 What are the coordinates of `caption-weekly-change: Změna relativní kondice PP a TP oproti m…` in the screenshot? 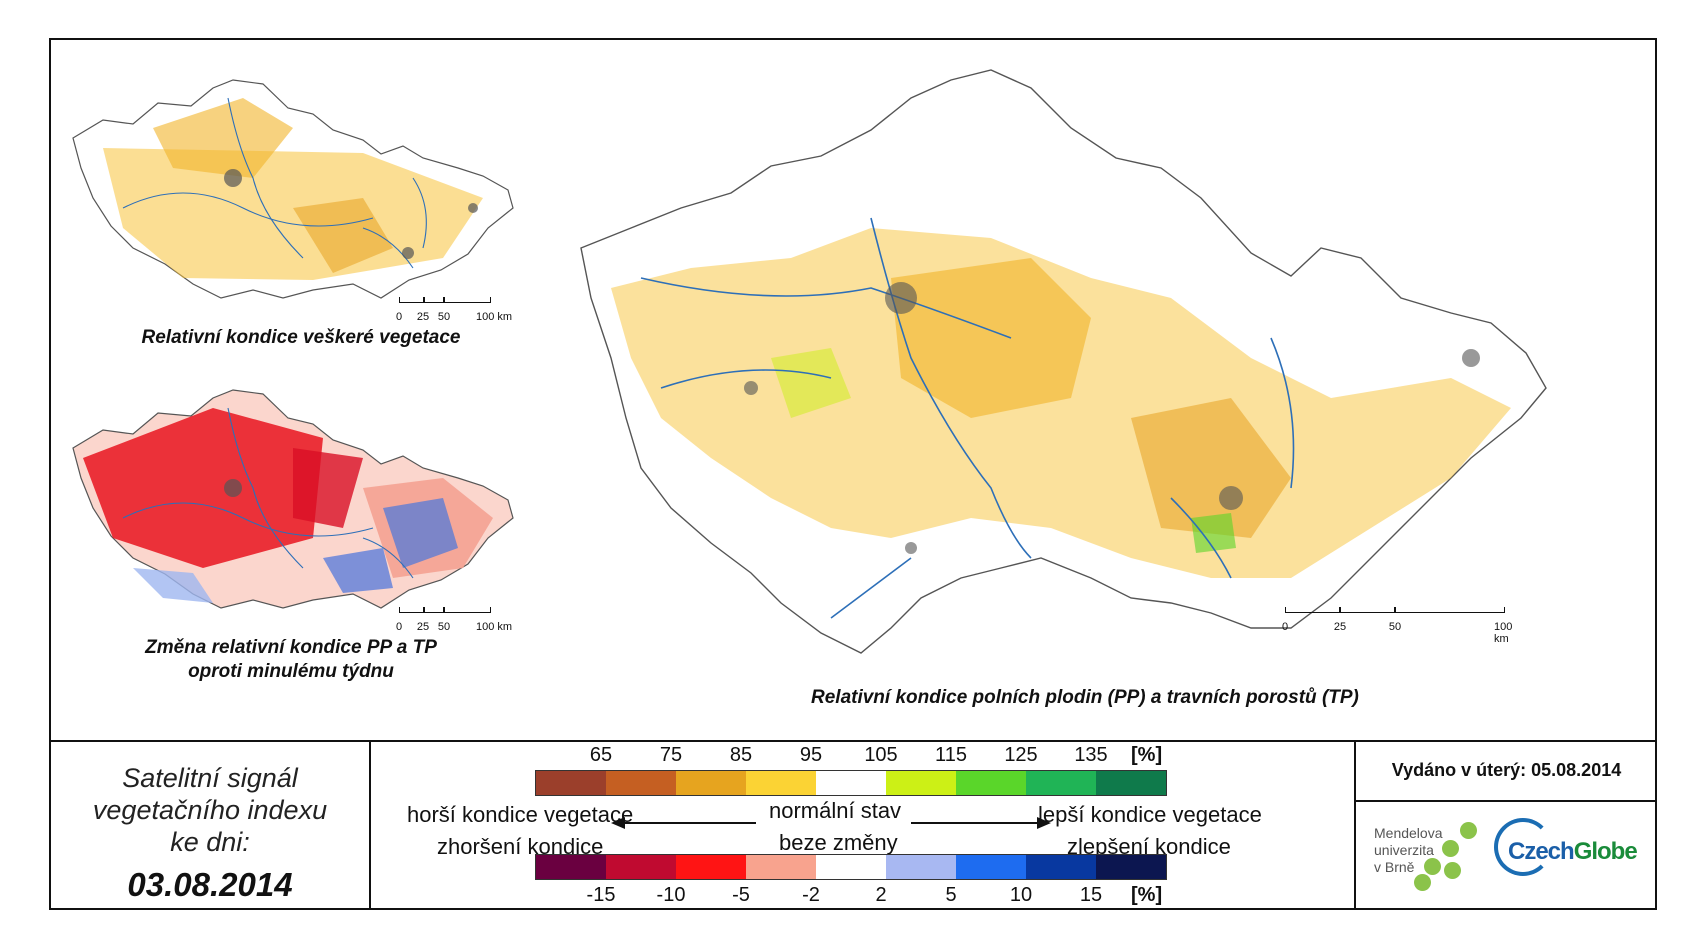 It's located at (291, 659).